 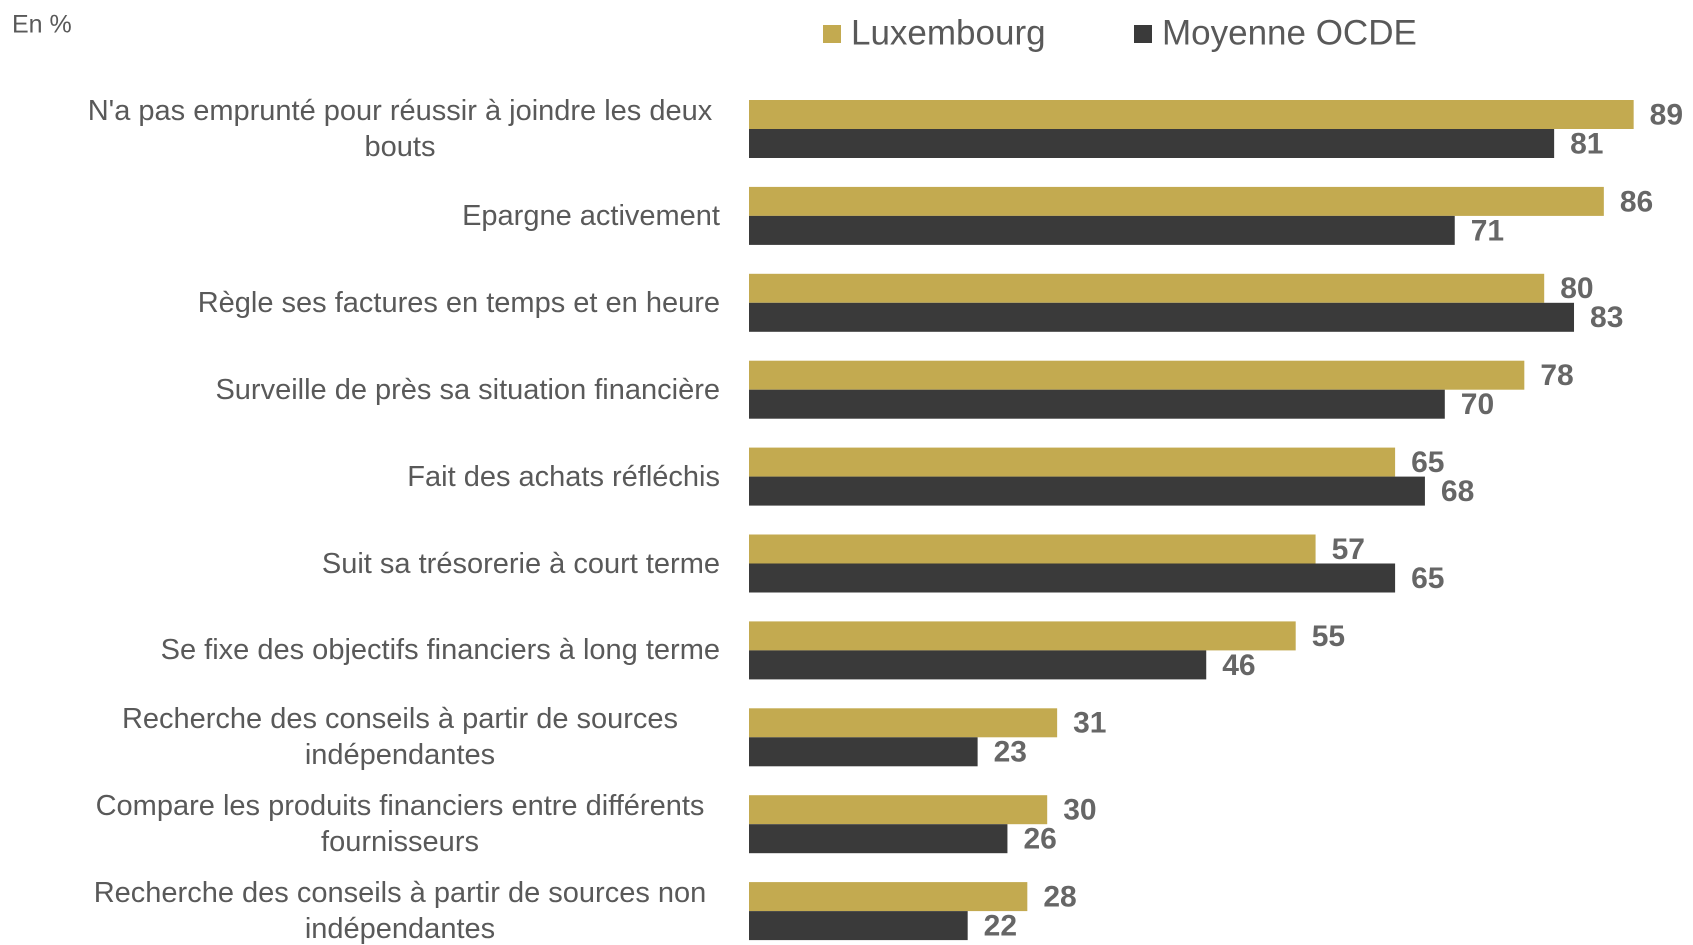 What do you see at coordinates (42, 25) in the screenshot?
I see `subtitle: En %` at bounding box center [42, 25].